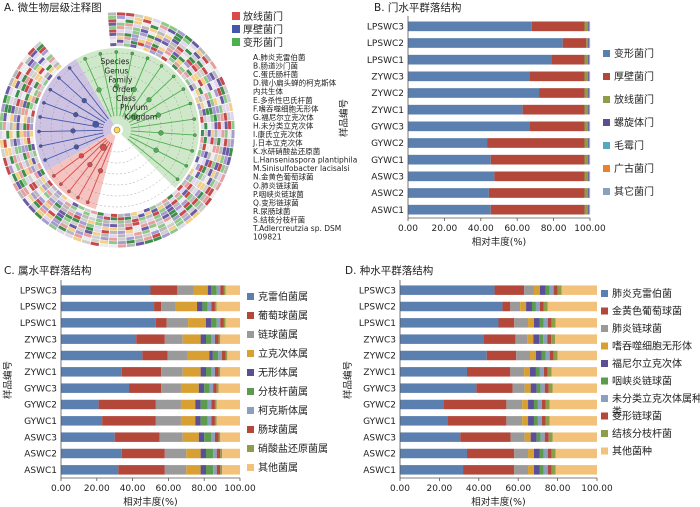 The height and width of the screenshot is (507, 700). Describe the element at coordinates (379, 406) in the screenshot. I see `category-label: GYWC2` at that location.